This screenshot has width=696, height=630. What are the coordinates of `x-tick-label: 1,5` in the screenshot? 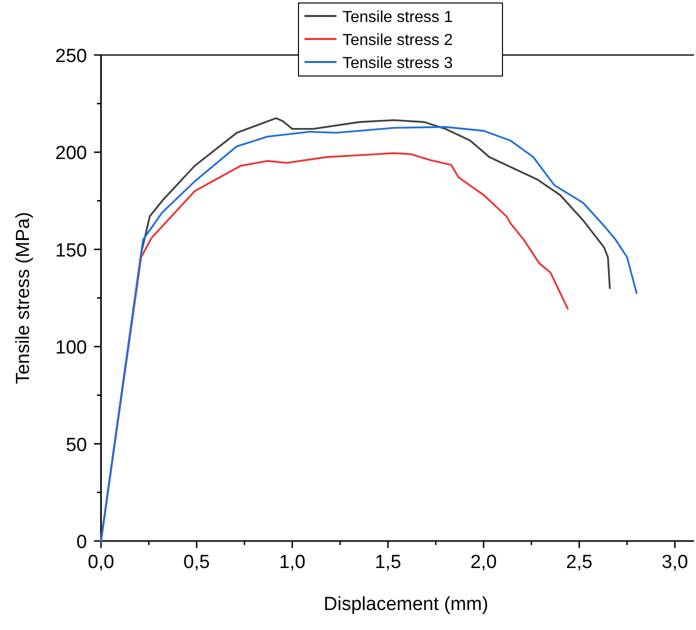 It's located at (388, 562).